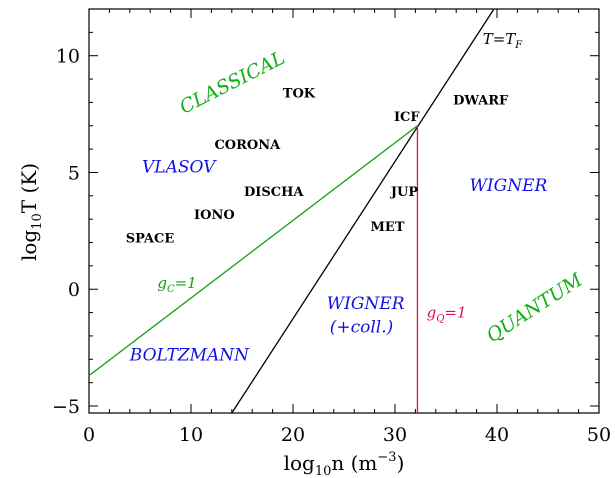 The image size is (615, 478). What do you see at coordinates (503, 40) in the screenshot?
I see `curve-label-tf: T=TF` at bounding box center [503, 40].